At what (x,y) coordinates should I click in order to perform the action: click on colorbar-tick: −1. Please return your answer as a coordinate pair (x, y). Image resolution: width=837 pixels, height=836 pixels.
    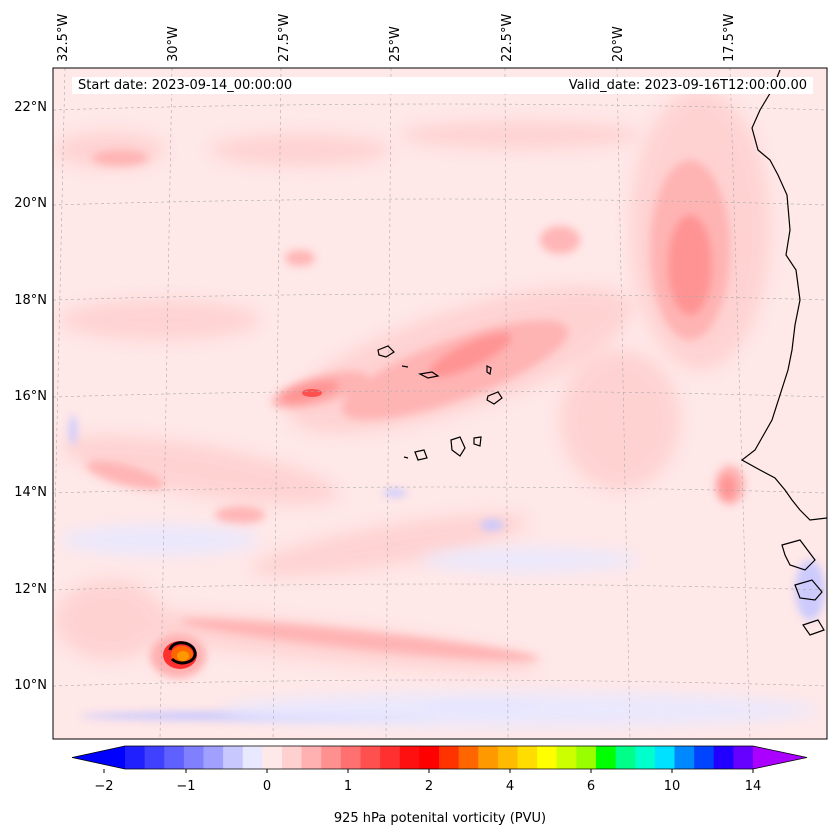
    Looking at the image, I should click on (185, 786).